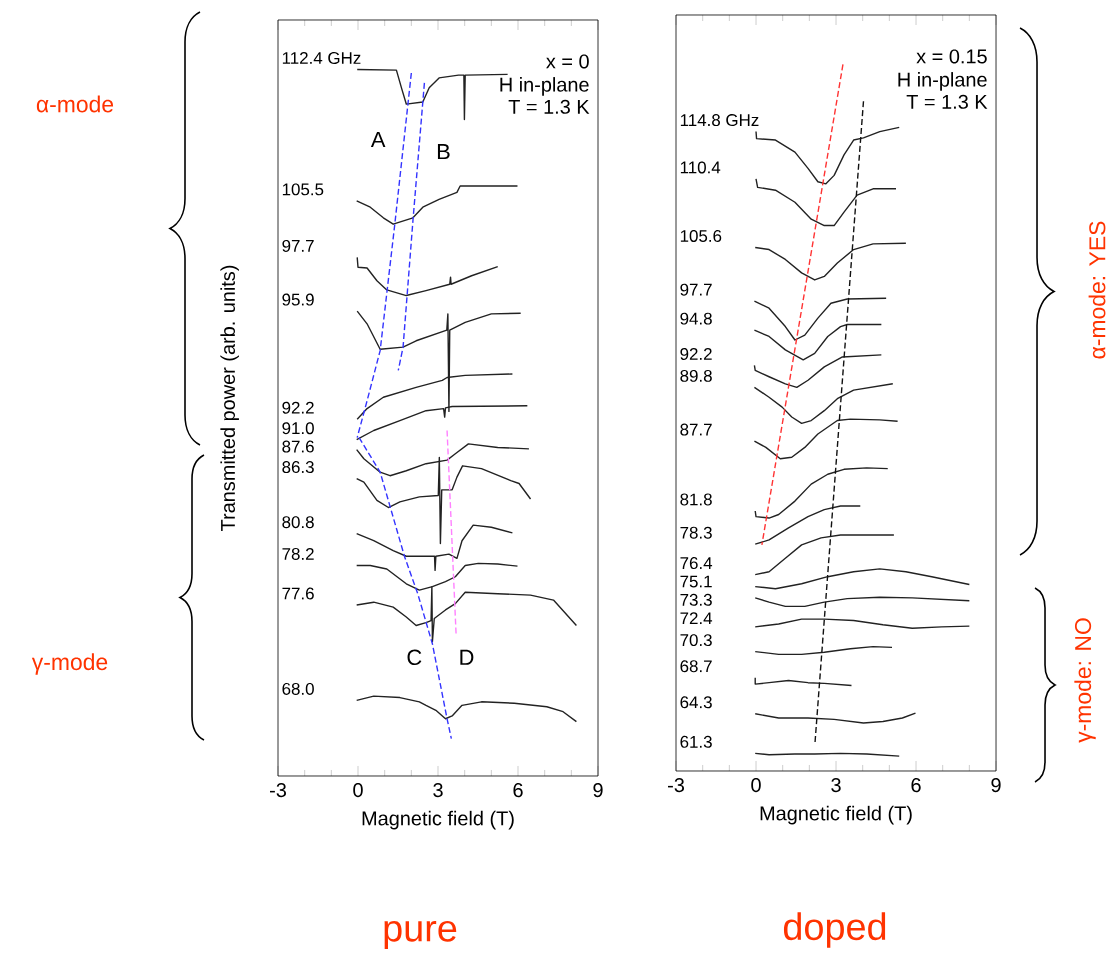  I want to click on text: x = 0.15, so click(951, 56).